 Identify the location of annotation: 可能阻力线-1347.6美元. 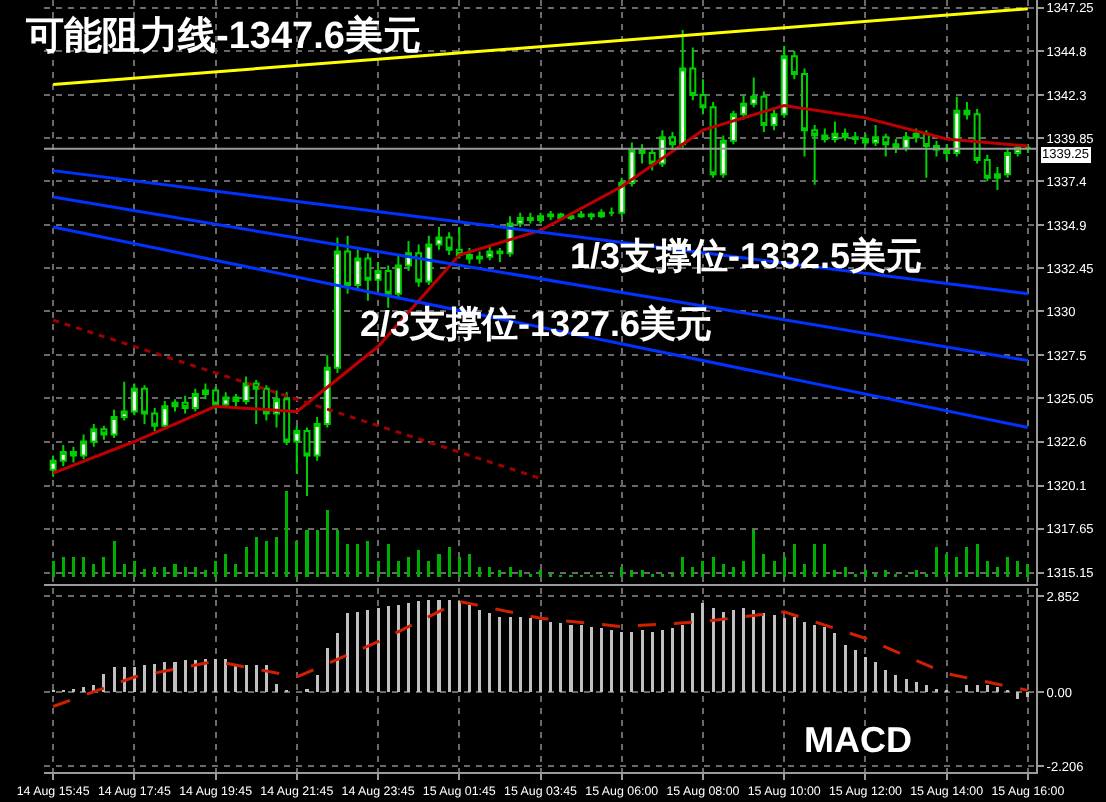
(222, 36).